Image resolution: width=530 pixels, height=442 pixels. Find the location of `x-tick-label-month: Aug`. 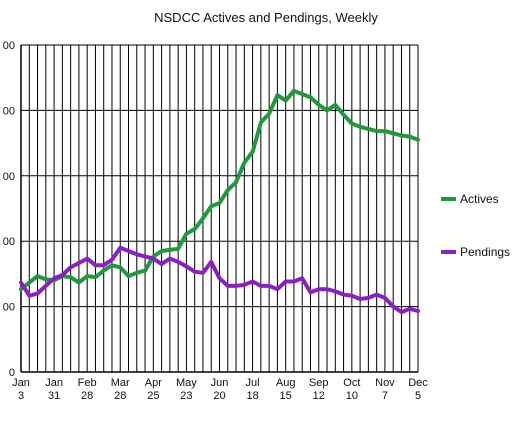

x-tick-label-month: Aug is located at coordinates (286, 383).